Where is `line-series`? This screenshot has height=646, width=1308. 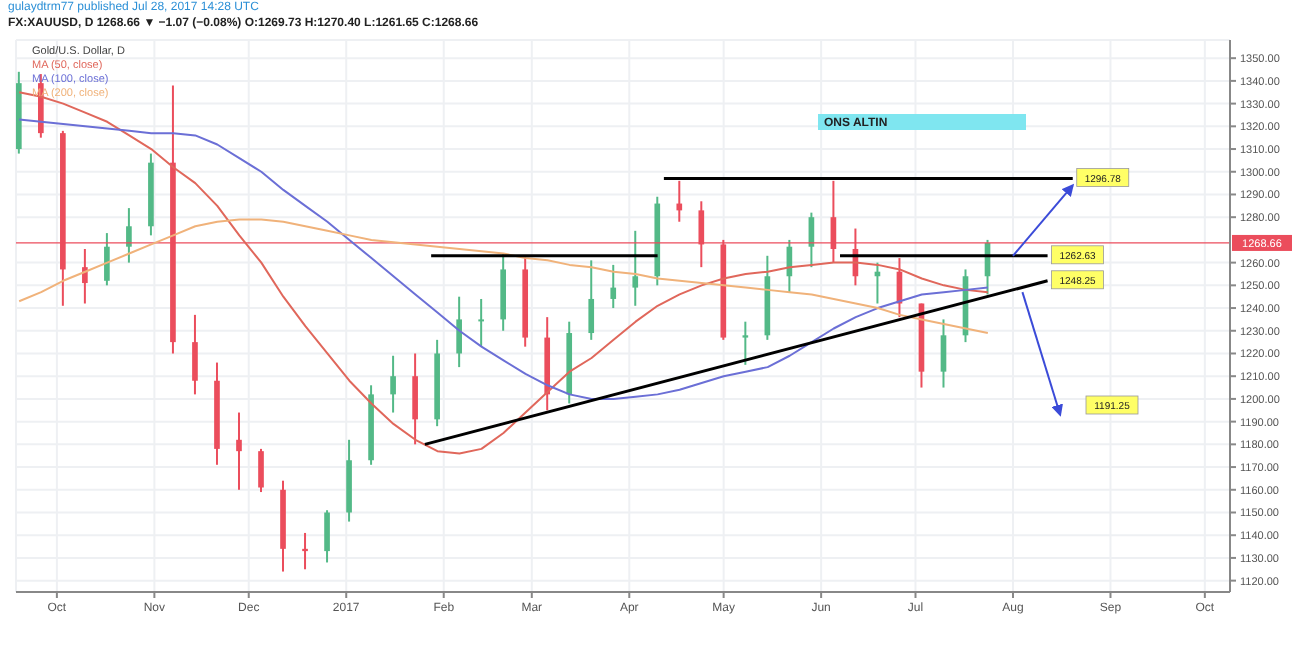 line-series is located at coordinates (503, 276).